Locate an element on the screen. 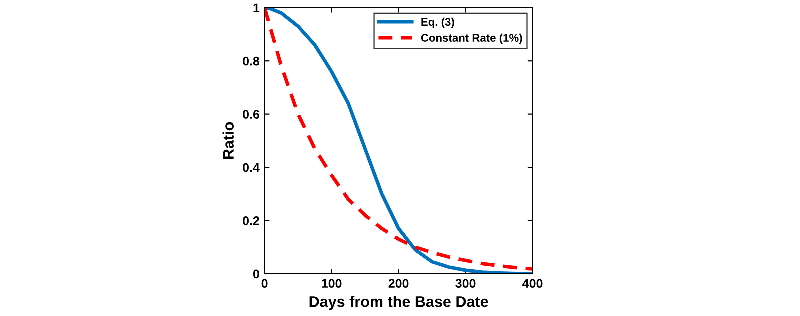 The width and height of the screenshot is (800, 316). x-tick-label: 400 is located at coordinates (532, 283).